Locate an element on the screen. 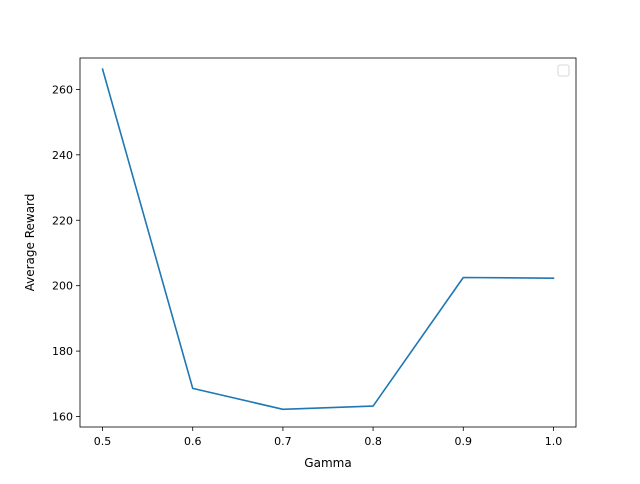 The width and height of the screenshot is (640, 484). y-tick-label: 260 is located at coordinates (62, 89).